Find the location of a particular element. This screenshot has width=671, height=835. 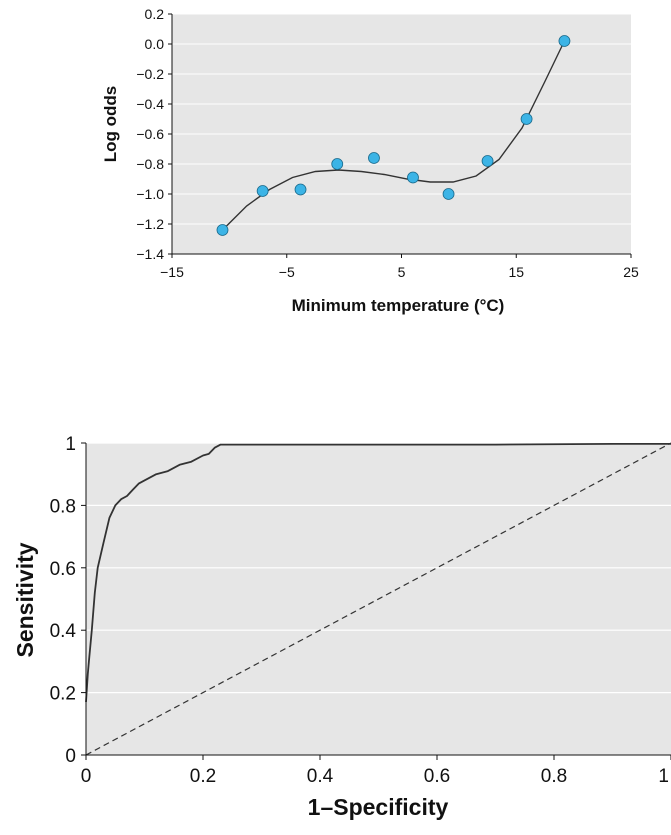

y-tick-label: 1 is located at coordinates (70, 444).